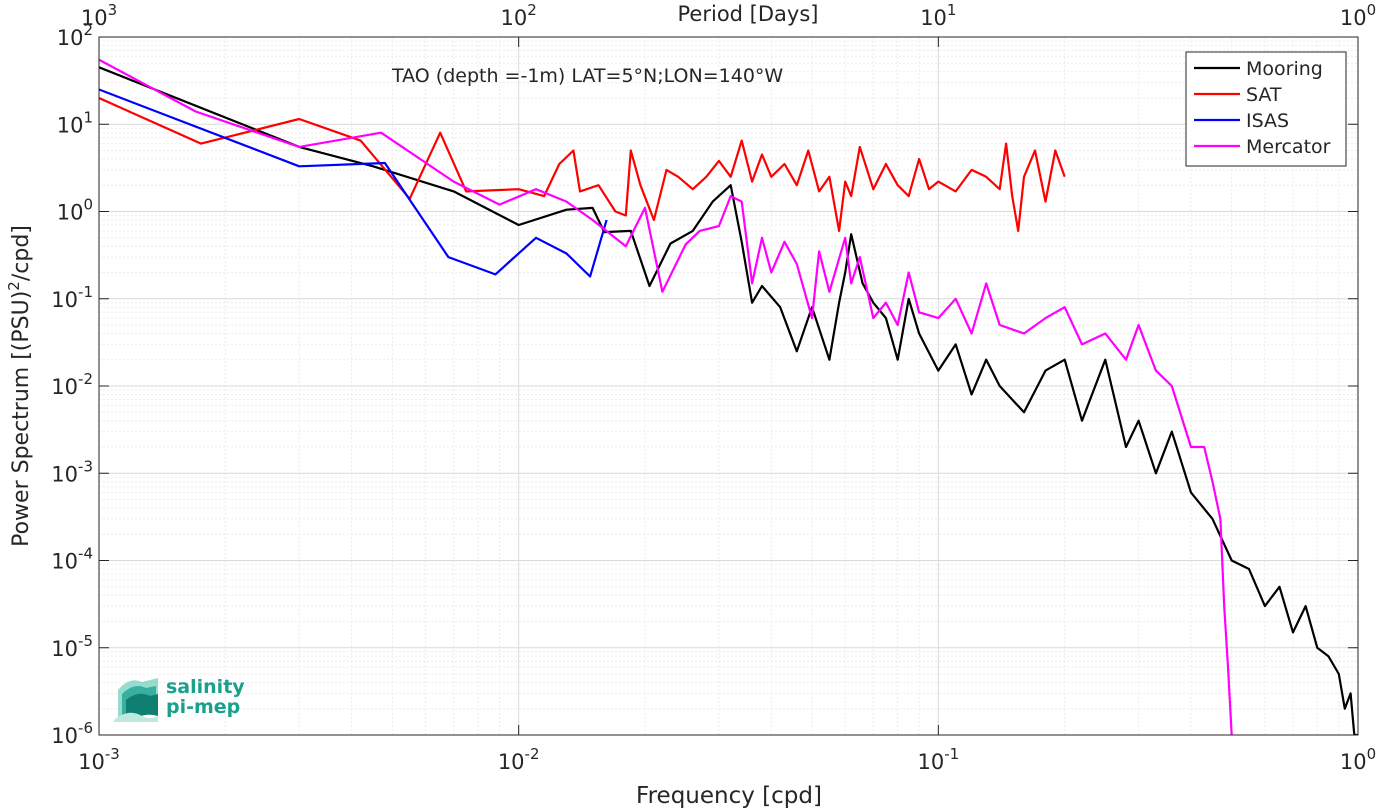 The height and width of the screenshot is (809, 1383). I want to click on y-tick-label: 10⁻⁴, so click(72, 559).